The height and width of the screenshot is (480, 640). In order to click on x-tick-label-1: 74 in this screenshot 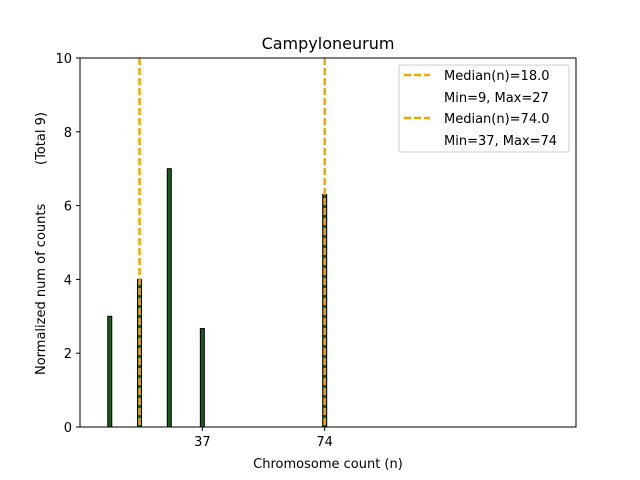, I will do `click(324, 442)`.